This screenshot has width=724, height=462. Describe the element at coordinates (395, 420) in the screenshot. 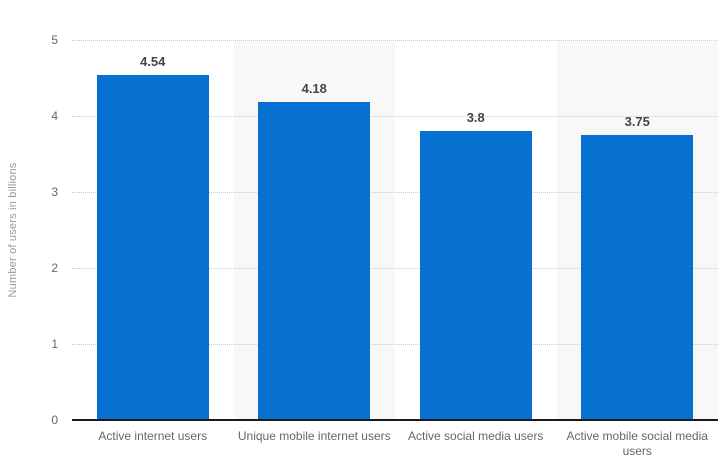

I see `x-axis-line` at that location.